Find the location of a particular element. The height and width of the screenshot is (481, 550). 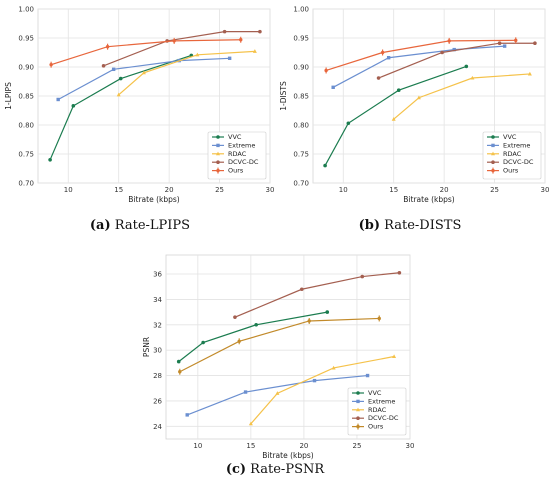

y-axis-label: 1-LPIPS is located at coordinates (8, 96).